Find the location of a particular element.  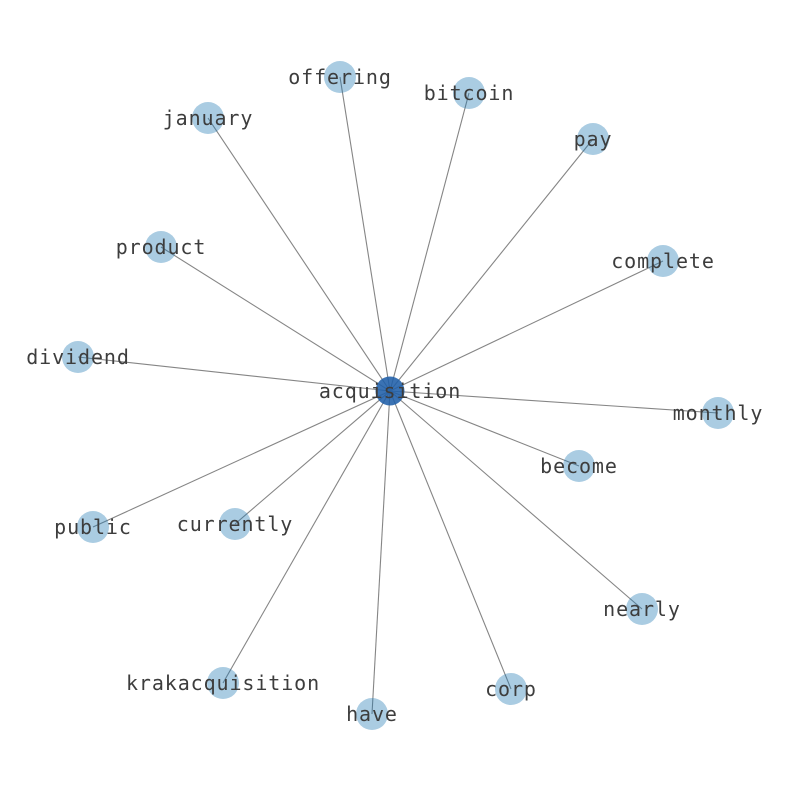

graph-node-currently is located at coordinates (235, 524).